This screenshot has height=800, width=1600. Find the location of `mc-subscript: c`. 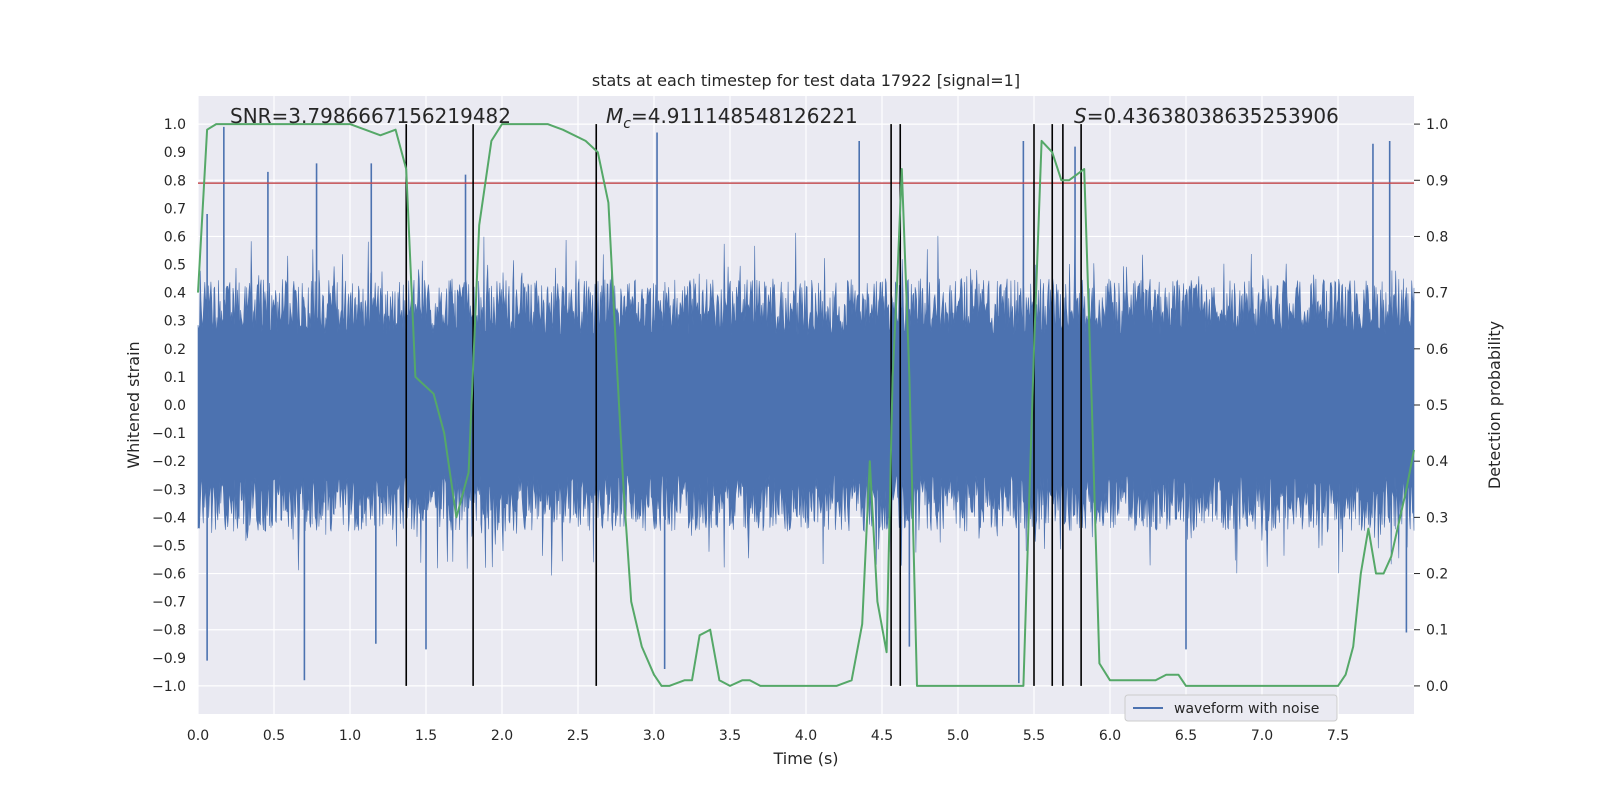

mc-subscript: c is located at coordinates (627, 124).